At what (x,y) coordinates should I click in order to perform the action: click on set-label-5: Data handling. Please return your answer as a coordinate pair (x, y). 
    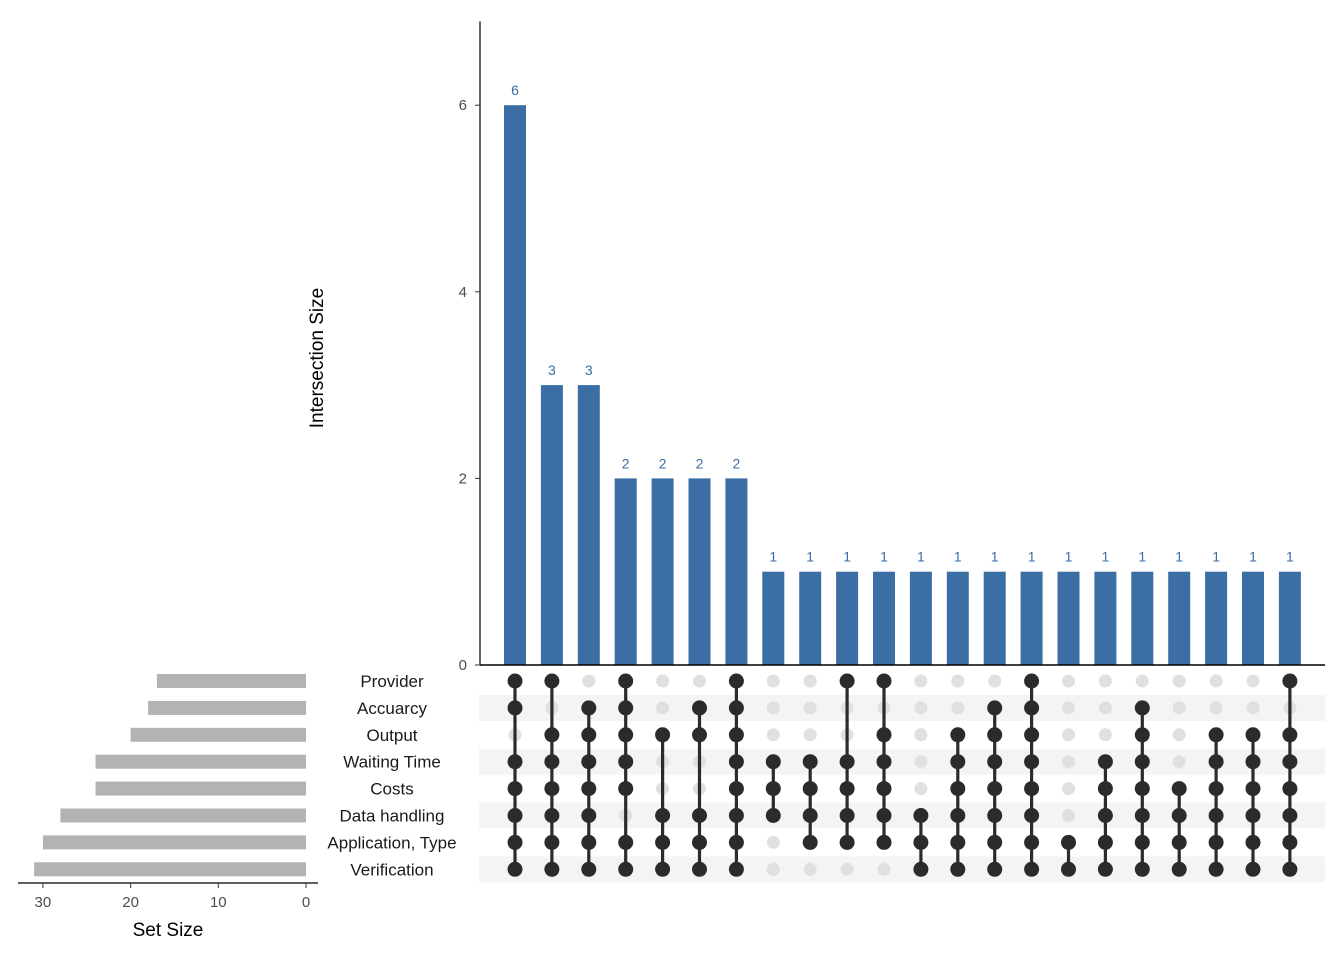
    Looking at the image, I should click on (392, 816).